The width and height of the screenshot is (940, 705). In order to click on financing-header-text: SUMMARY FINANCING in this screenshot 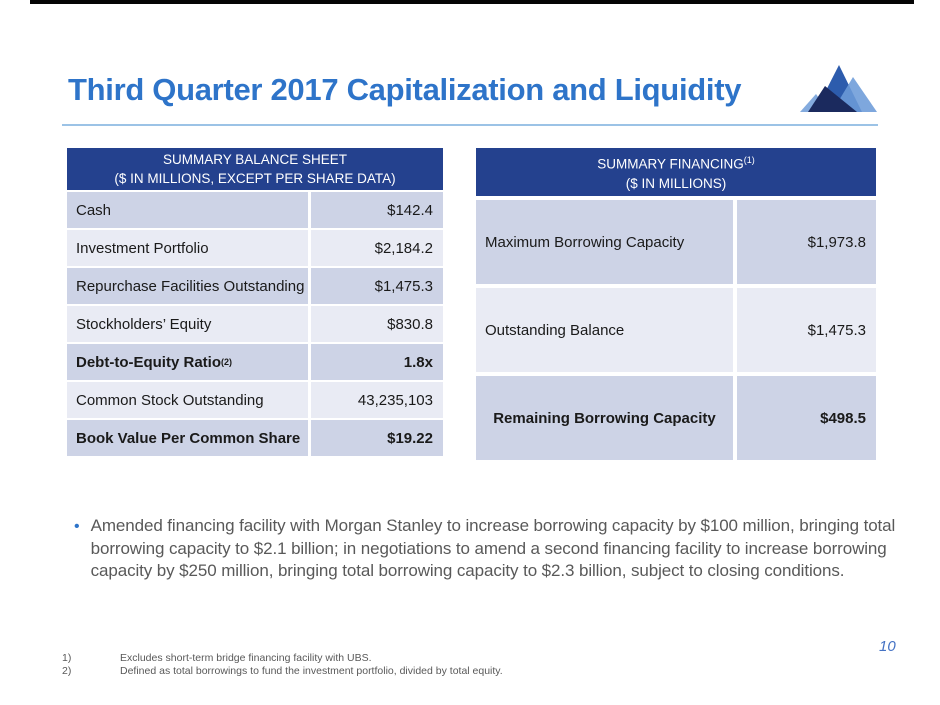, I will do `click(670, 164)`.